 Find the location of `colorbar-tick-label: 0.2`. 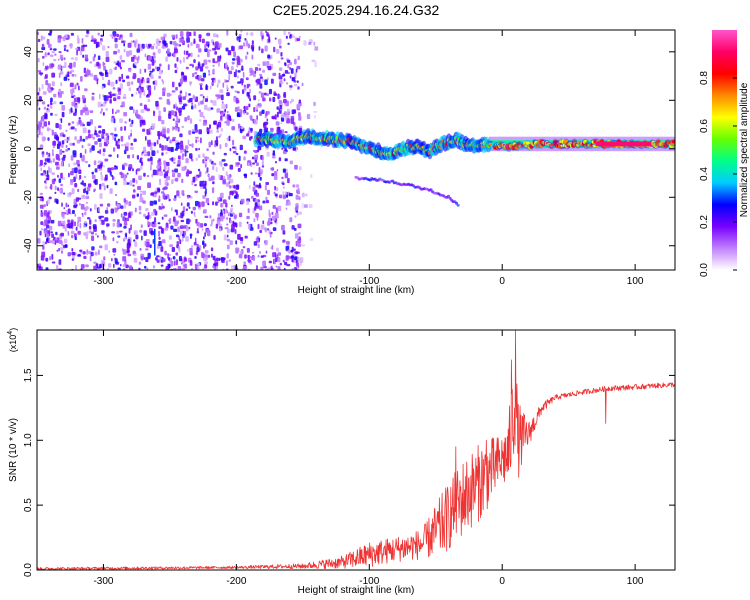

colorbar-tick-label: 0.2 is located at coordinates (704, 222).